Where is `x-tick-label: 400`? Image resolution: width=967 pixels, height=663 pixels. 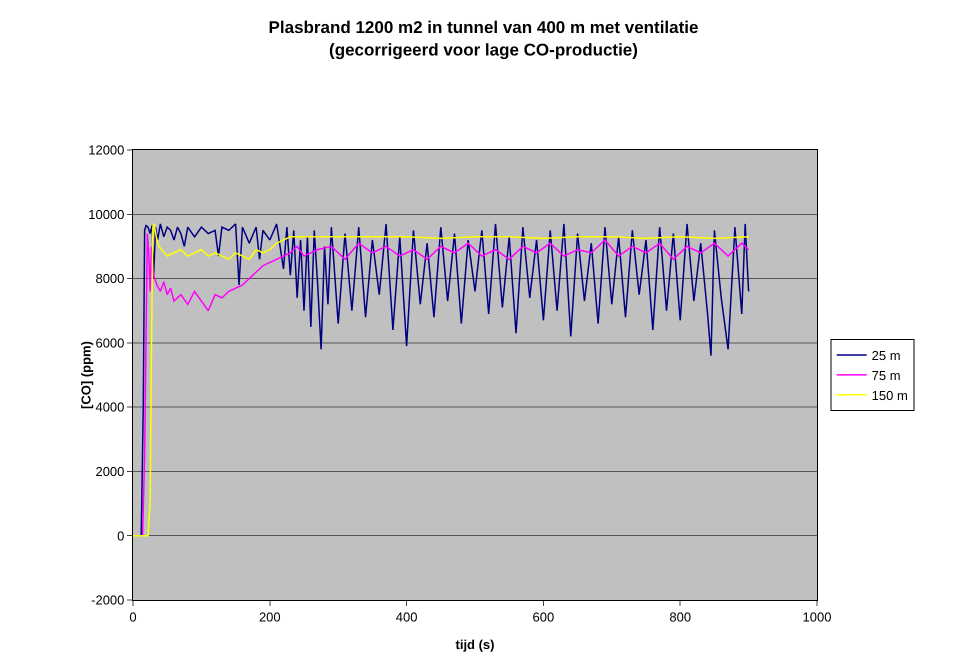 x-tick-label: 400 is located at coordinates (407, 617).